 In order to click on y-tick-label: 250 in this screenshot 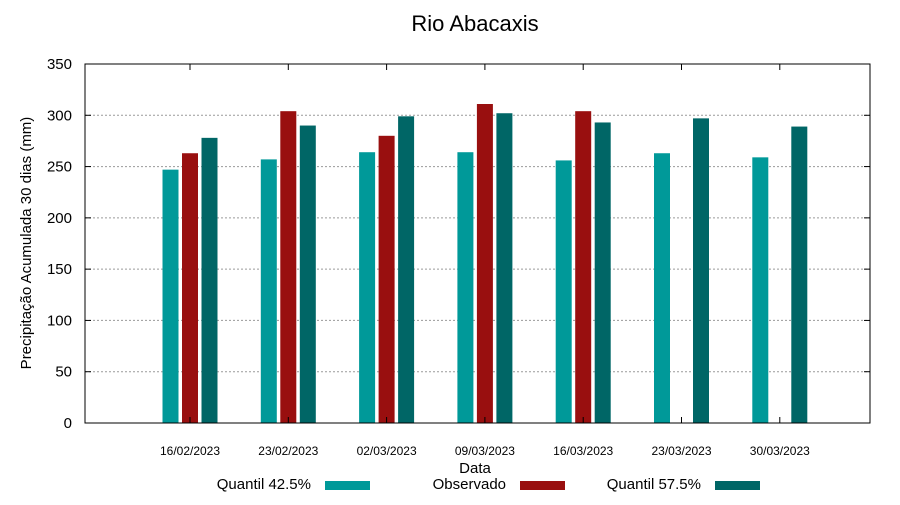, I will do `click(59, 167)`.